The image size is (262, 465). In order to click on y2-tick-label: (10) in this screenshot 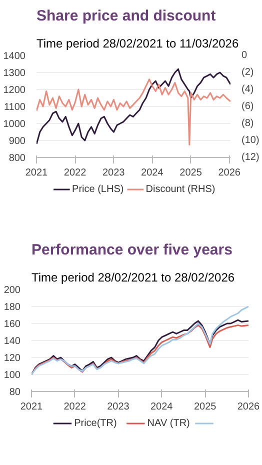, I will do `click(251, 140)`.